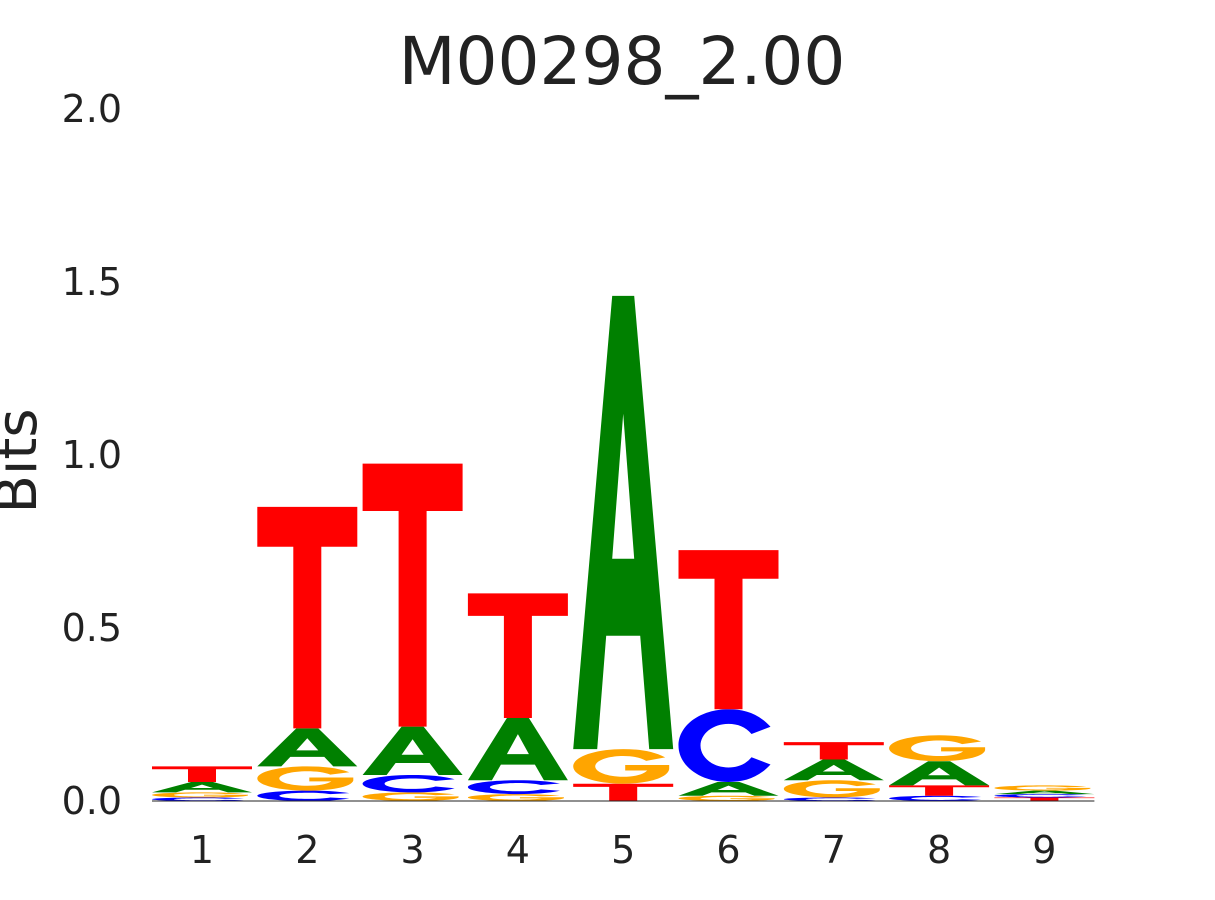  Describe the element at coordinates (728, 850) in the screenshot. I see `x-tick-label: 6` at that location.